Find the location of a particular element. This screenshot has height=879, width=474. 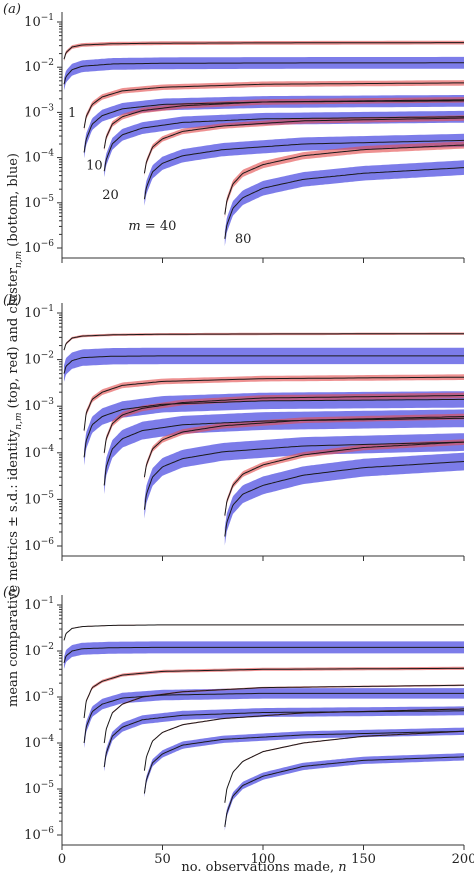

panel-label: (b) is located at coordinates (12, 300).